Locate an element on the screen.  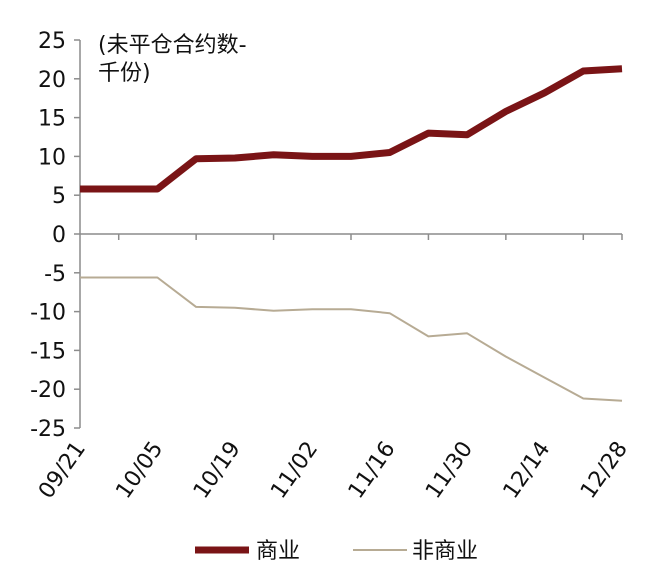
x-tick-label: 12/28 is located at coordinates (604, 470).